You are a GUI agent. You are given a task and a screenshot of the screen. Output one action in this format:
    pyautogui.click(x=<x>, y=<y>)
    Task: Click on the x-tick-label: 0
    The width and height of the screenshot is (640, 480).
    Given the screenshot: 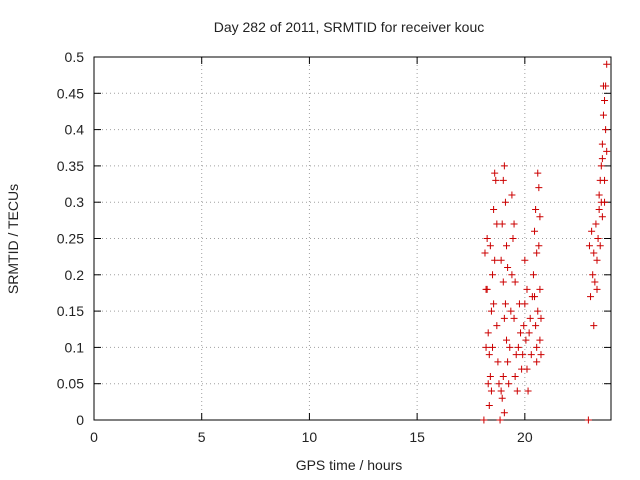 What is the action you would take?
    pyautogui.click(x=94, y=437)
    